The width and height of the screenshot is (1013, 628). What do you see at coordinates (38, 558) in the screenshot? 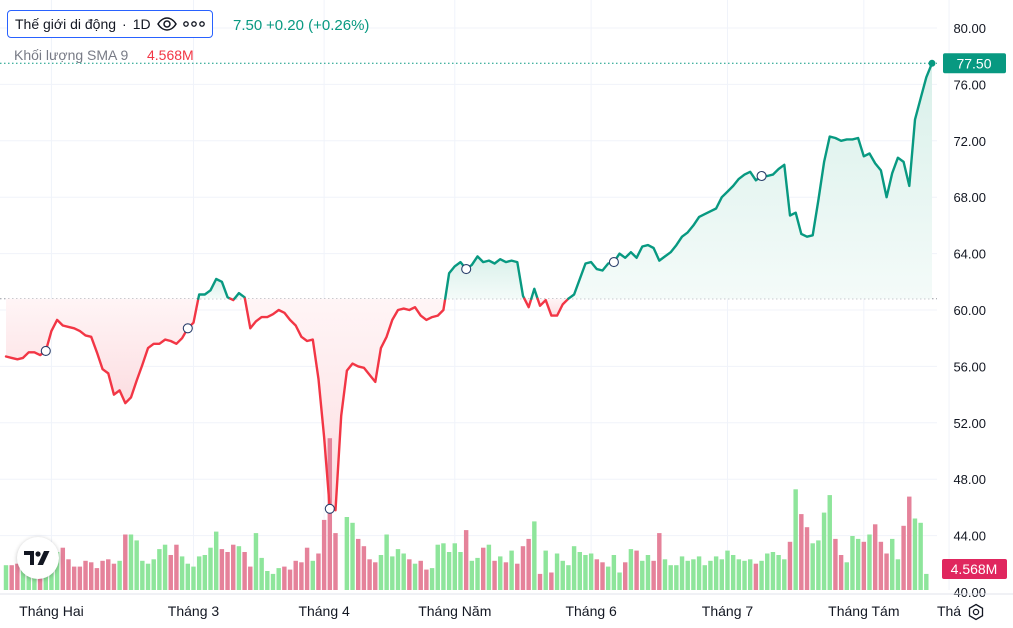
I see `tradingview-logo-icon` at bounding box center [38, 558].